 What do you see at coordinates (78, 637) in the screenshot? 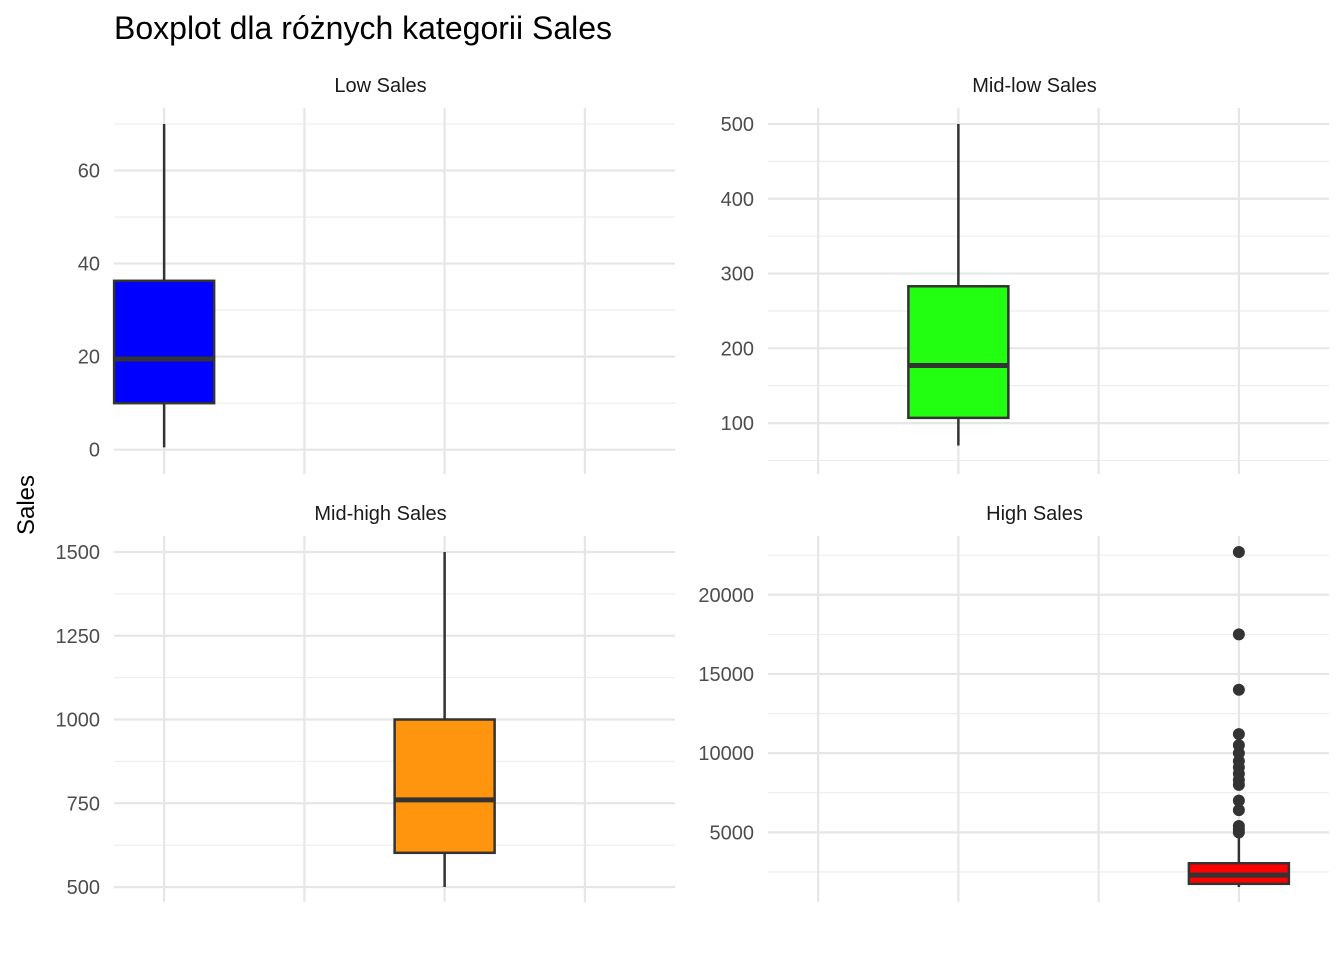
I see `y-tick-label: 1250` at bounding box center [78, 637].